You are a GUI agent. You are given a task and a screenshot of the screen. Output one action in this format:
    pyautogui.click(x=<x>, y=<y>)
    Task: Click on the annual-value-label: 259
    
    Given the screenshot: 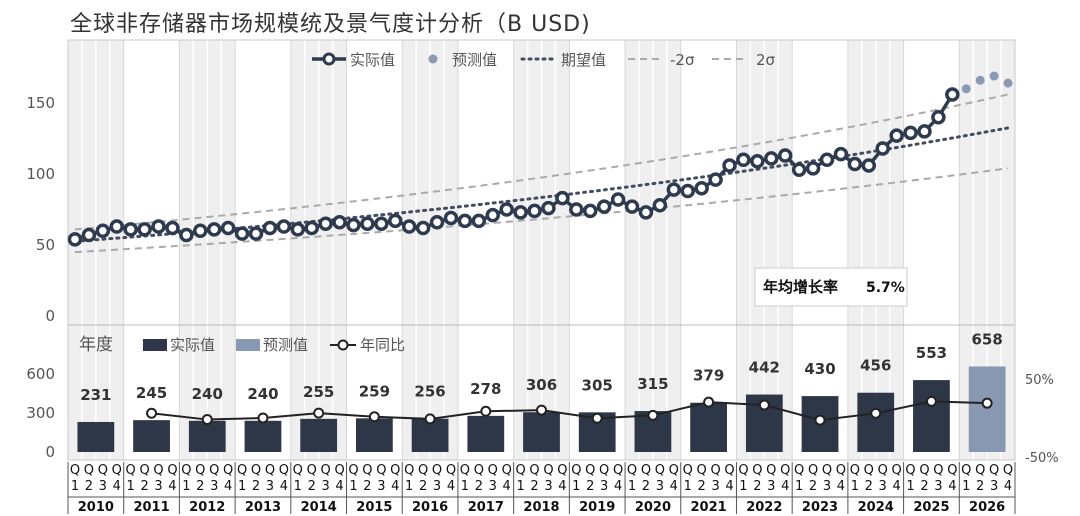 What is the action you would take?
    pyautogui.click(x=374, y=391)
    